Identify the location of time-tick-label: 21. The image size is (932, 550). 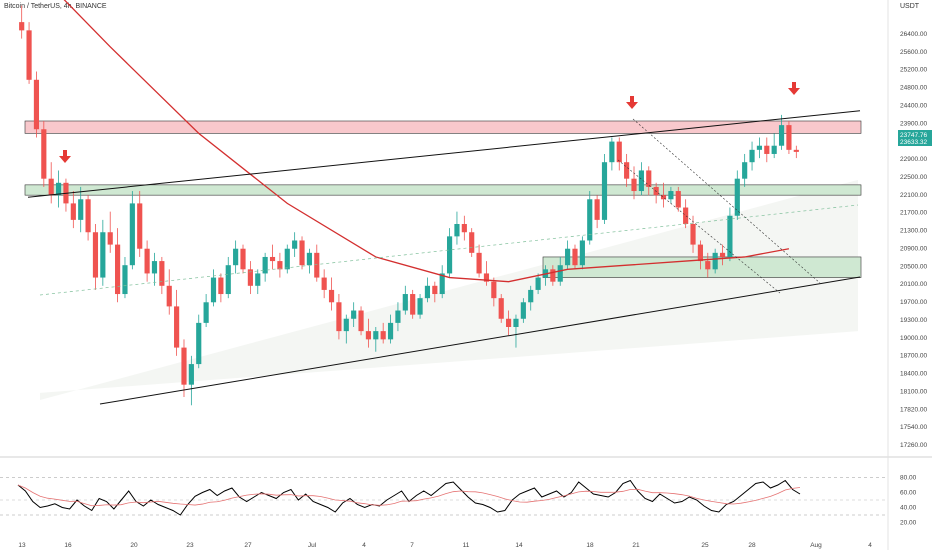
(636, 545).